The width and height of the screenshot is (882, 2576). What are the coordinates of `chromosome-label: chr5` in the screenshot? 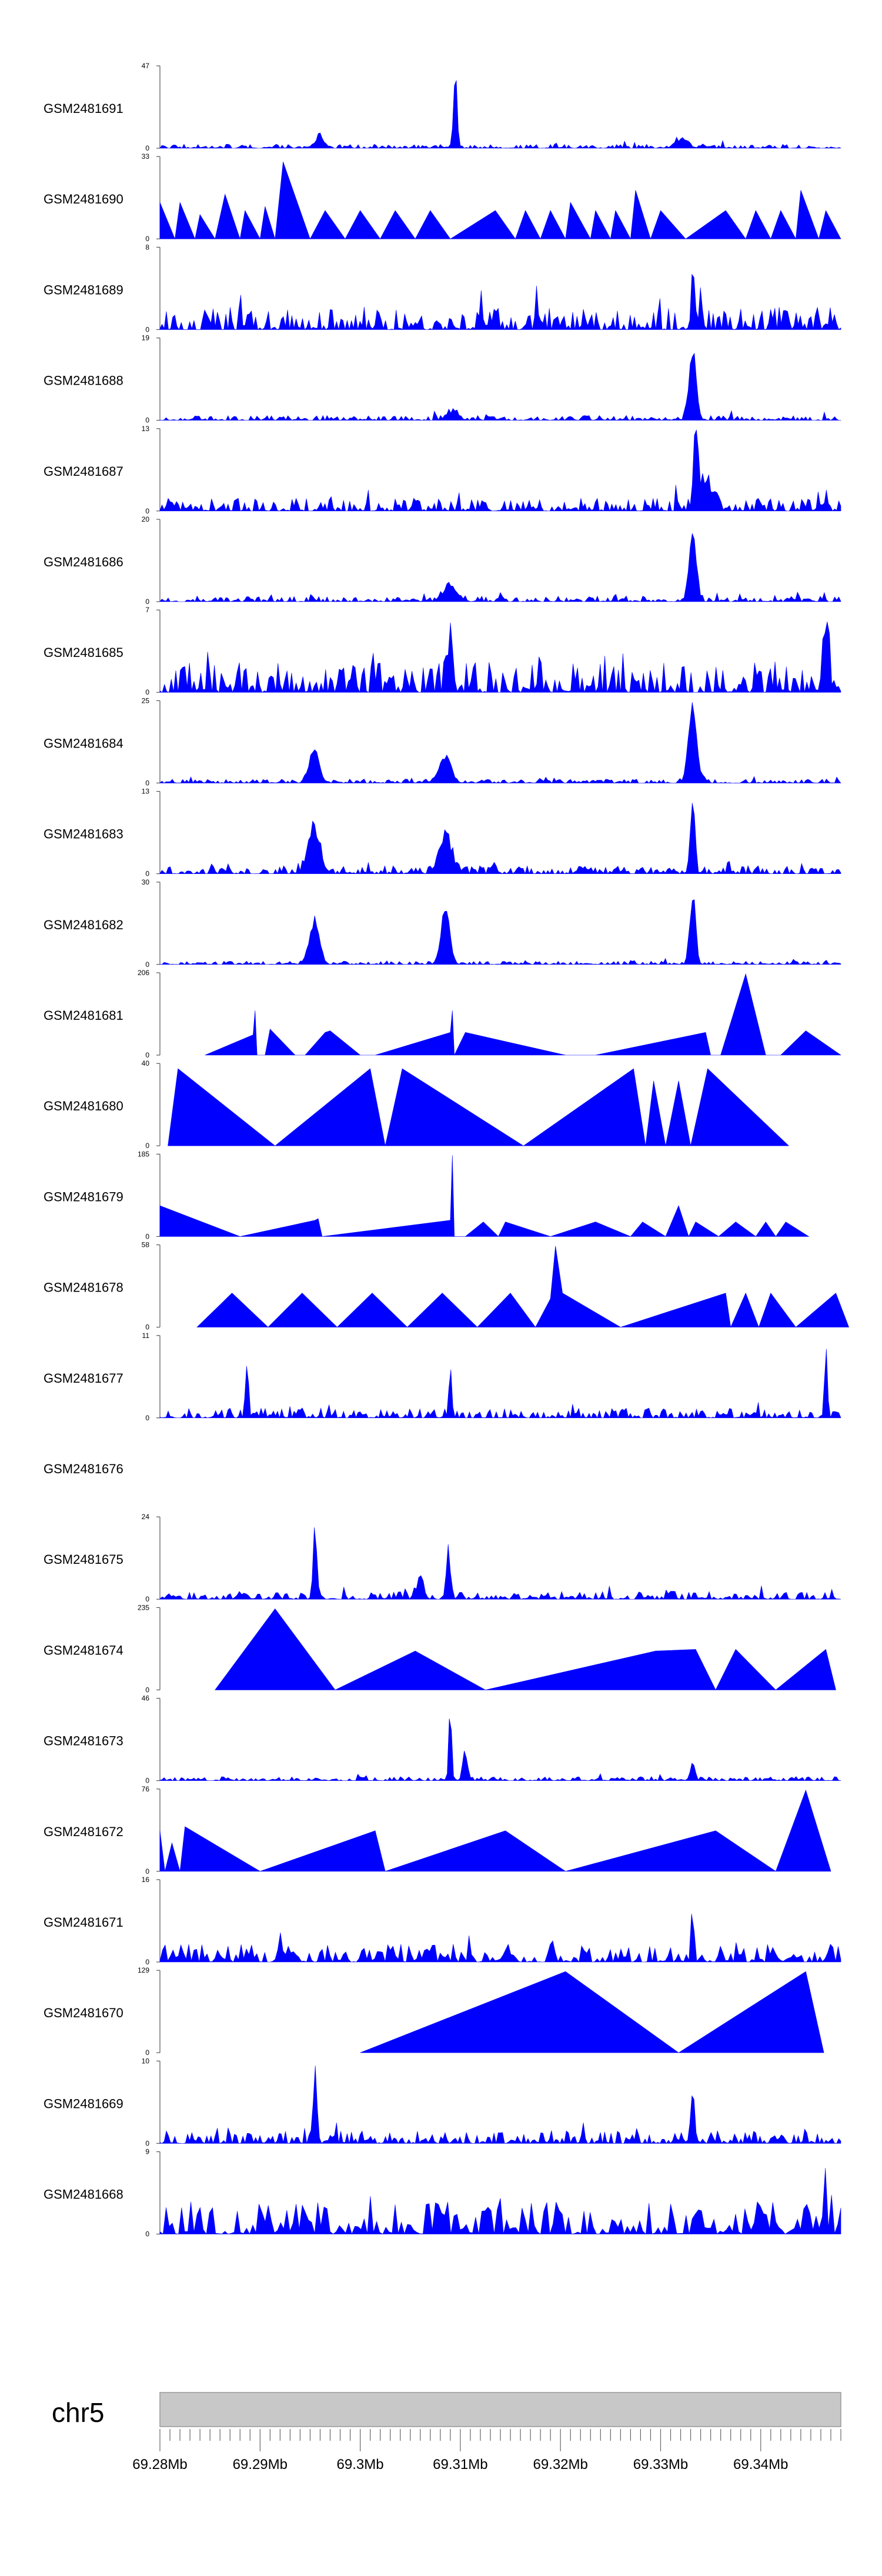 It's located at (78, 2412).